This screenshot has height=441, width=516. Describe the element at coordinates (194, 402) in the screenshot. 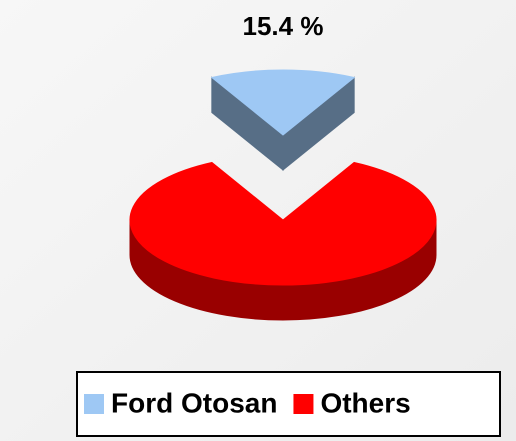

I see `legend-label: Ford Otosan` at that location.